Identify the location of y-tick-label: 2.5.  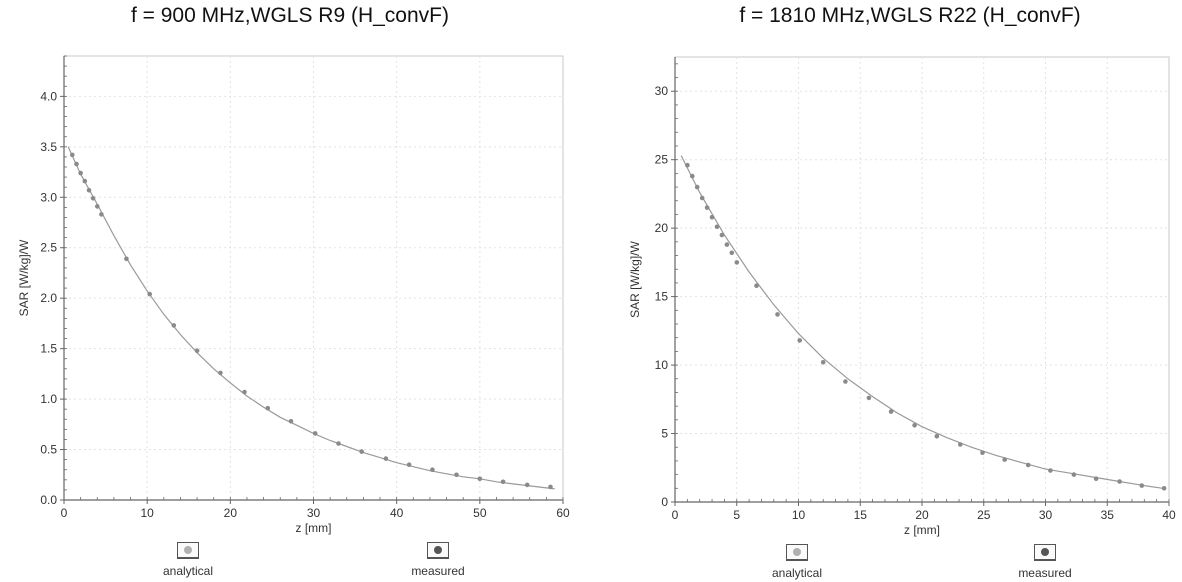
(48, 248).